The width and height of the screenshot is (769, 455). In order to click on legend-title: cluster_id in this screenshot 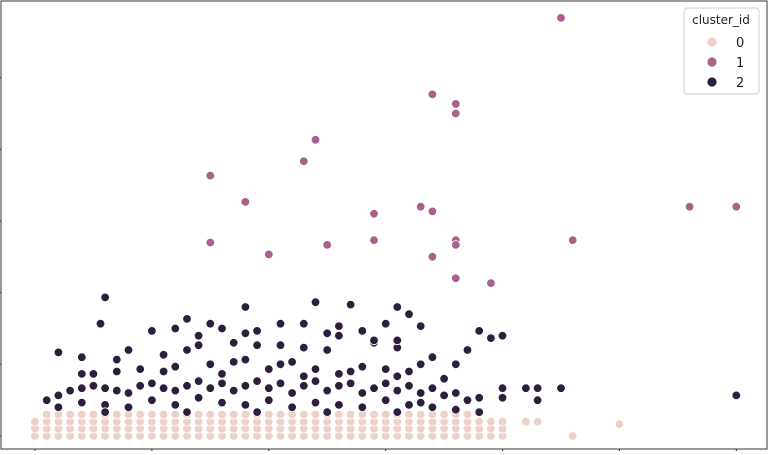, I will do `click(721, 20)`.